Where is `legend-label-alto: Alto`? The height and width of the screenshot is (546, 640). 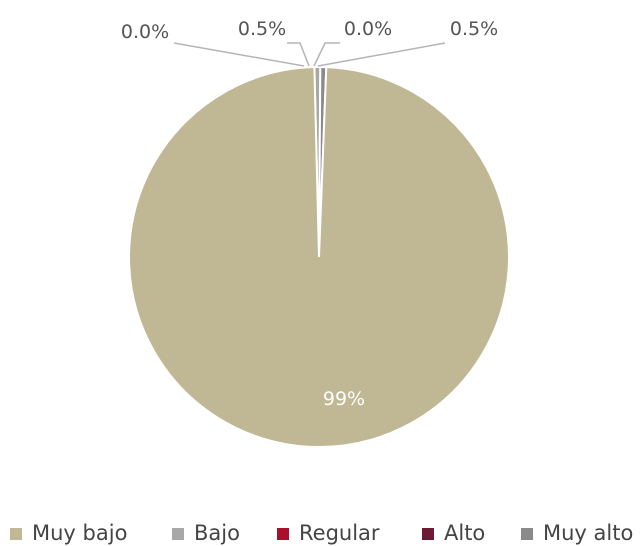
legend-label-alto: Alto is located at coordinates (464, 533).